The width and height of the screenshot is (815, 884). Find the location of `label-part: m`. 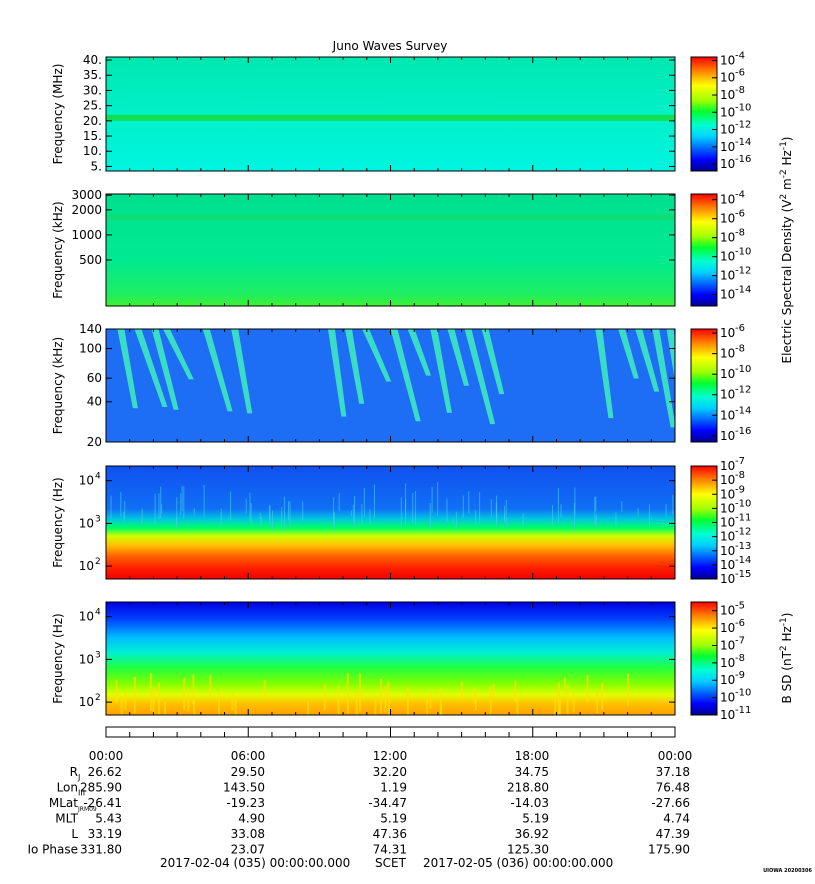

label-part: m is located at coordinates (787, 186).